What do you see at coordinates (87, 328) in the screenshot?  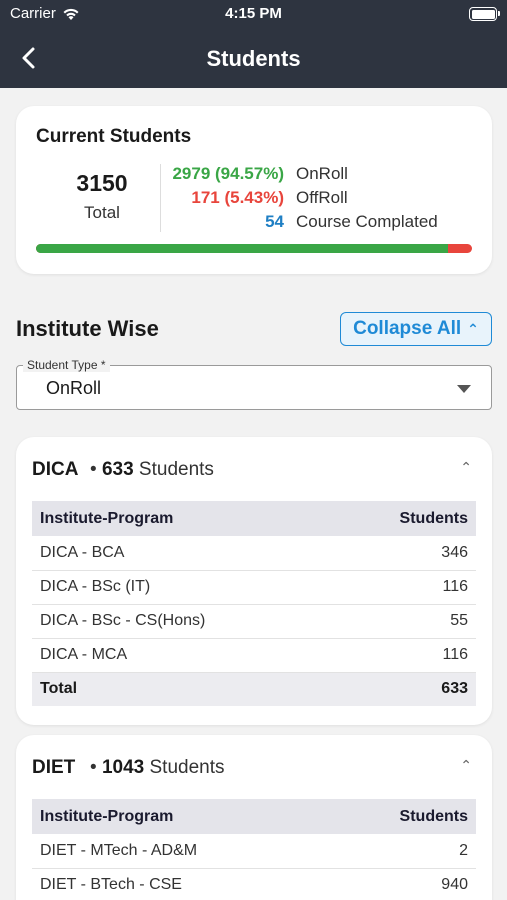 I see `institute-wise-title: Institute Wise` at bounding box center [87, 328].